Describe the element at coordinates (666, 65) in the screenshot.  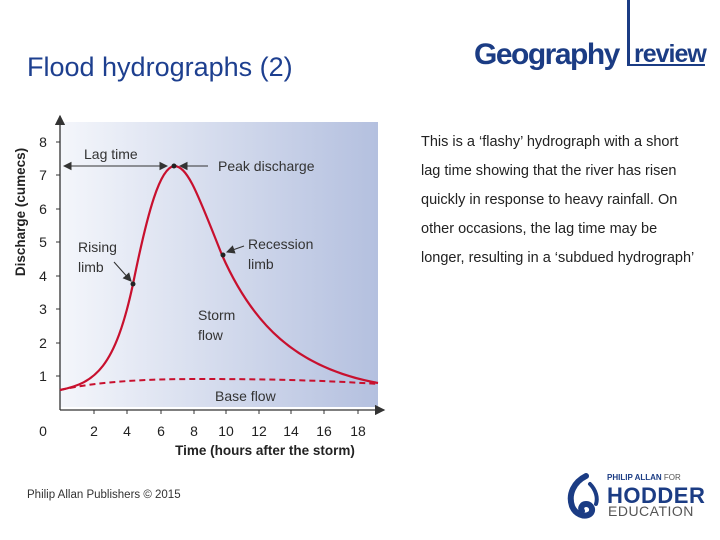
I see `logo-underline` at that location.